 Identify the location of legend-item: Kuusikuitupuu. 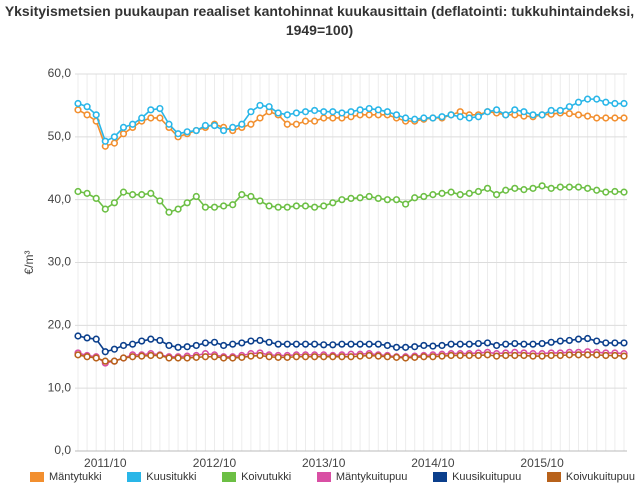
(477, 477).